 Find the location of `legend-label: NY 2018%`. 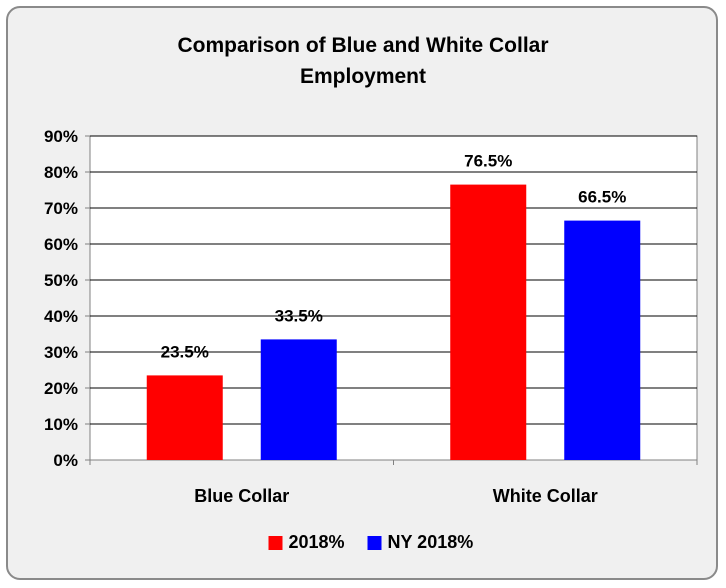

legend-label: NY 2018% is located at coordinates (431, 542).